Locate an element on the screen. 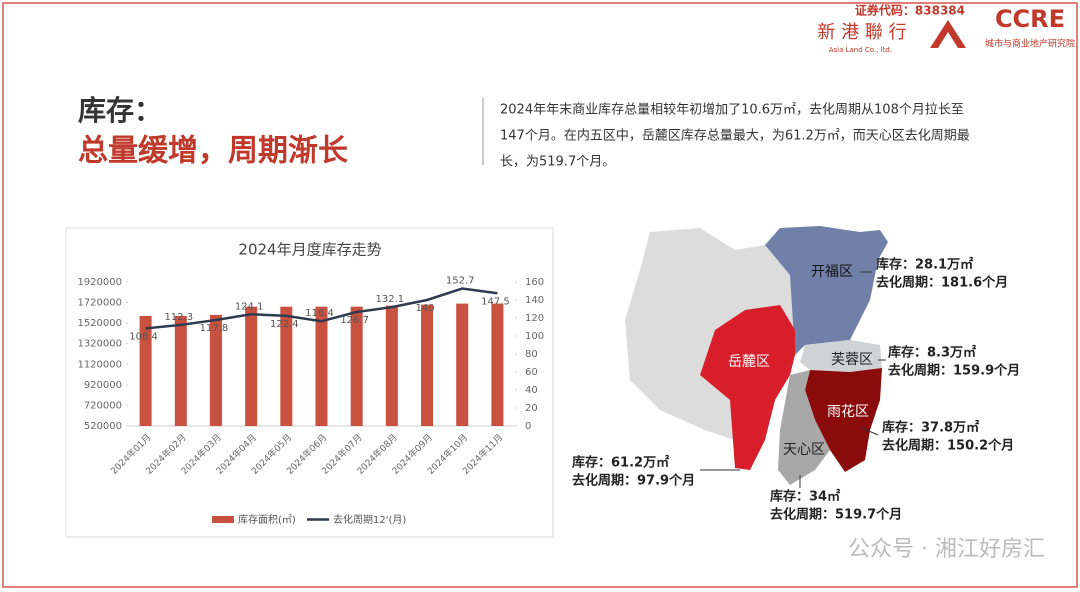  region-yuhua is located at coordinates (843, 420).